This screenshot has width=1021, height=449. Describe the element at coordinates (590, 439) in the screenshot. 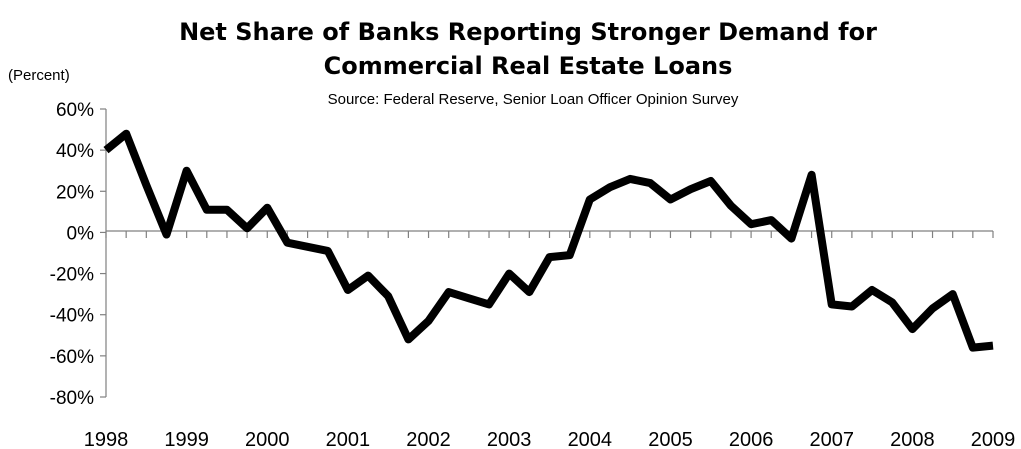

I see `x-tick-label: 2004` at that location.